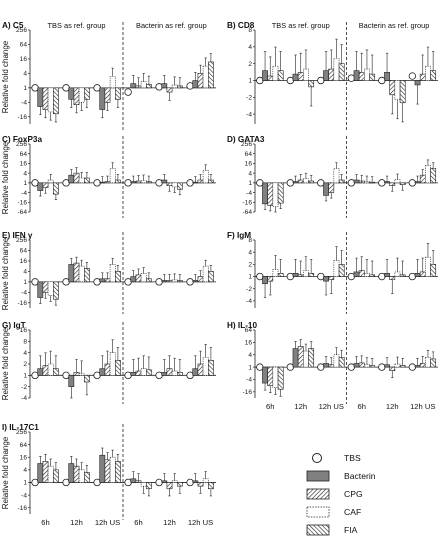 The height and width of the screenshot is (550, 439). What do you see at coordinates (336, 458) in the screenshot?
I see `legend-item-tbs: TBS` at bounding box center [336, 458].